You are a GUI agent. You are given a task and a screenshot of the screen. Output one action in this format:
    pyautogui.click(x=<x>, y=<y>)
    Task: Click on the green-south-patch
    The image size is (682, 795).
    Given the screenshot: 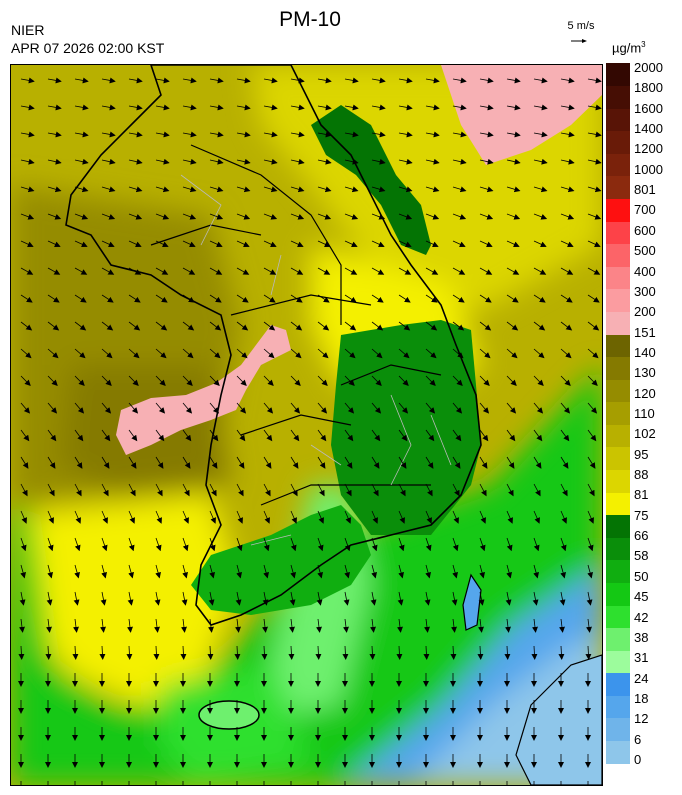 What is the action you would take?
    pyautogui.click(x=281, y=560)
    